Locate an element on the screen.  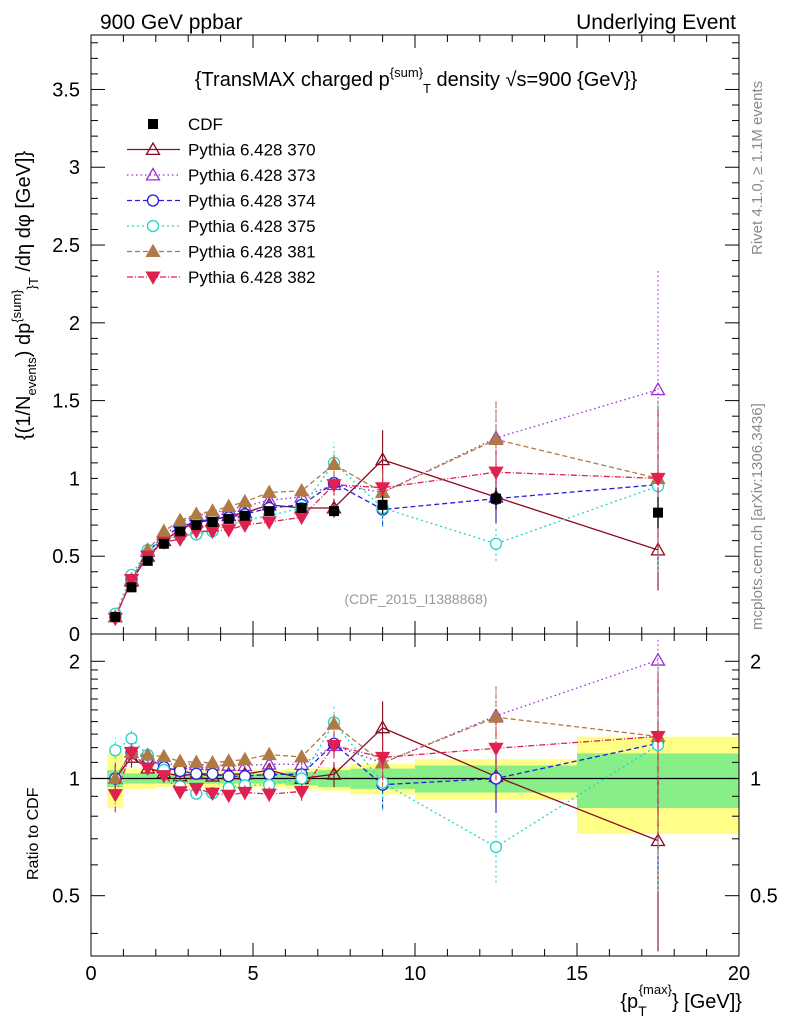
y-tick-label: 0 is located at coordinates (74, 635).